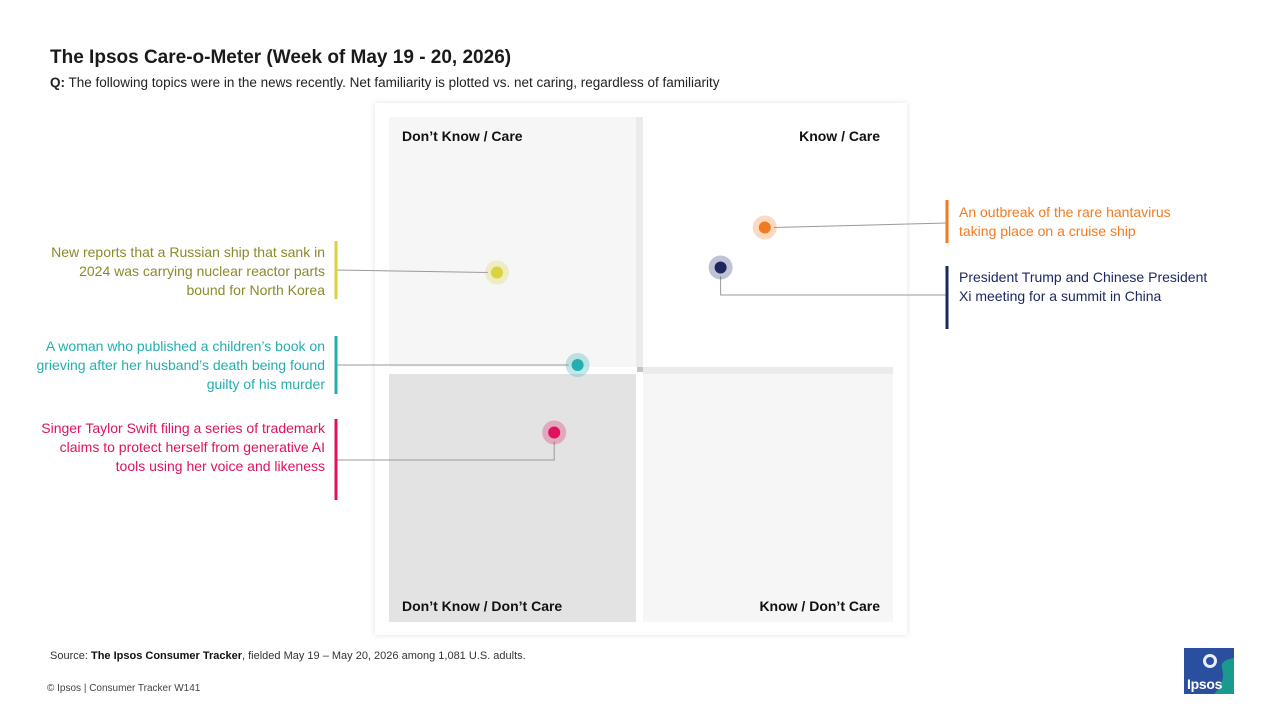  I want to click on question-prefix: Q:, so click(57, 82).